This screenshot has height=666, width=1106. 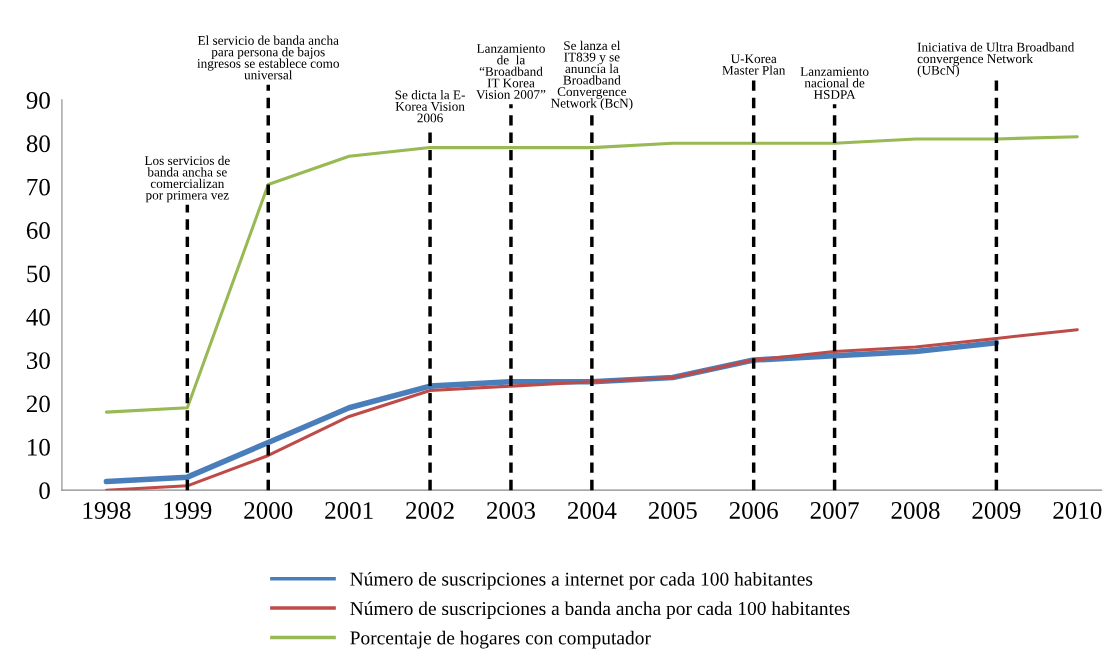 What do you see at coordinates (600, 610) in the screenshot?
I see `legend-label: Número de suscripciones a banda ancha por cada 100 habitantes` at bounding box center [600, 610].